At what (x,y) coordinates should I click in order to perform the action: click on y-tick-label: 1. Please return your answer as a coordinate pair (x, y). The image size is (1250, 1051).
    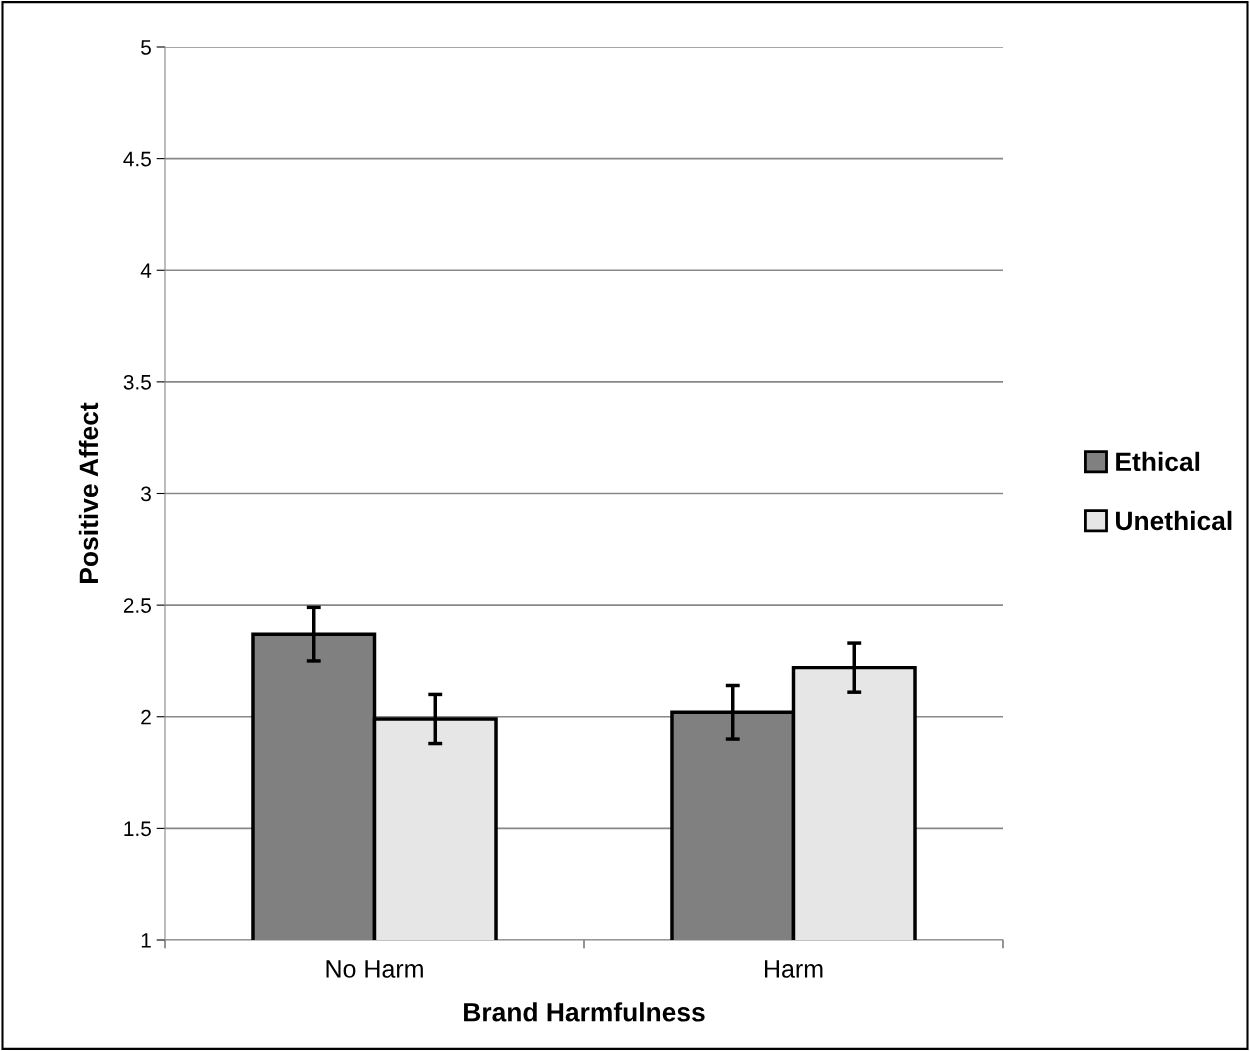
    Looking at the image, I should click on (146, 940).